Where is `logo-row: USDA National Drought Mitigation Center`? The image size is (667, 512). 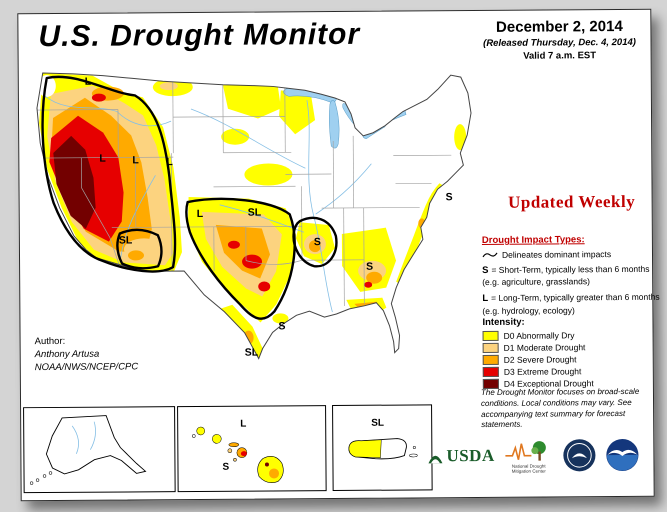
logo-row: USDA National Drought Mitigation Center is located at coordinates (533, 456).